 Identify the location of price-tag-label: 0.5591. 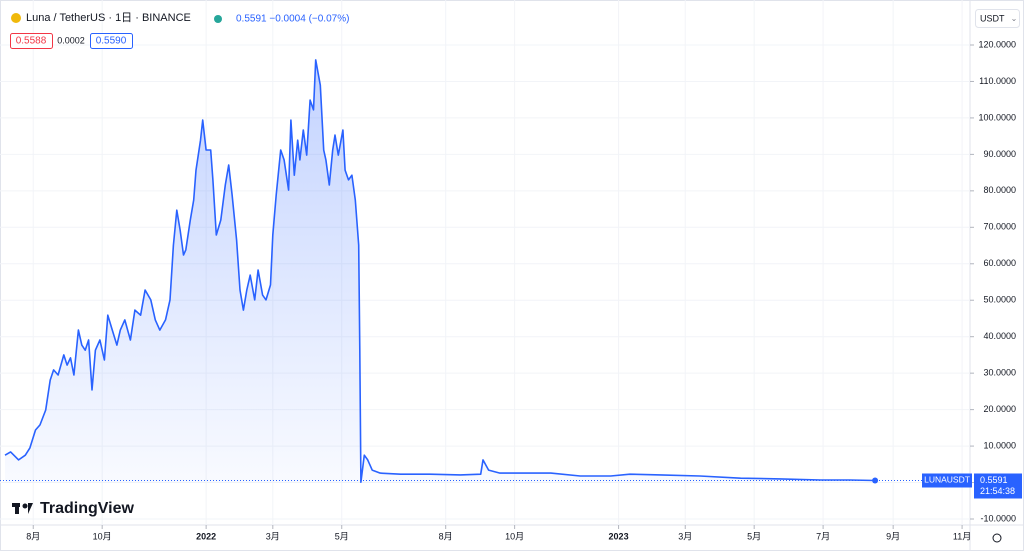
(994, 480).